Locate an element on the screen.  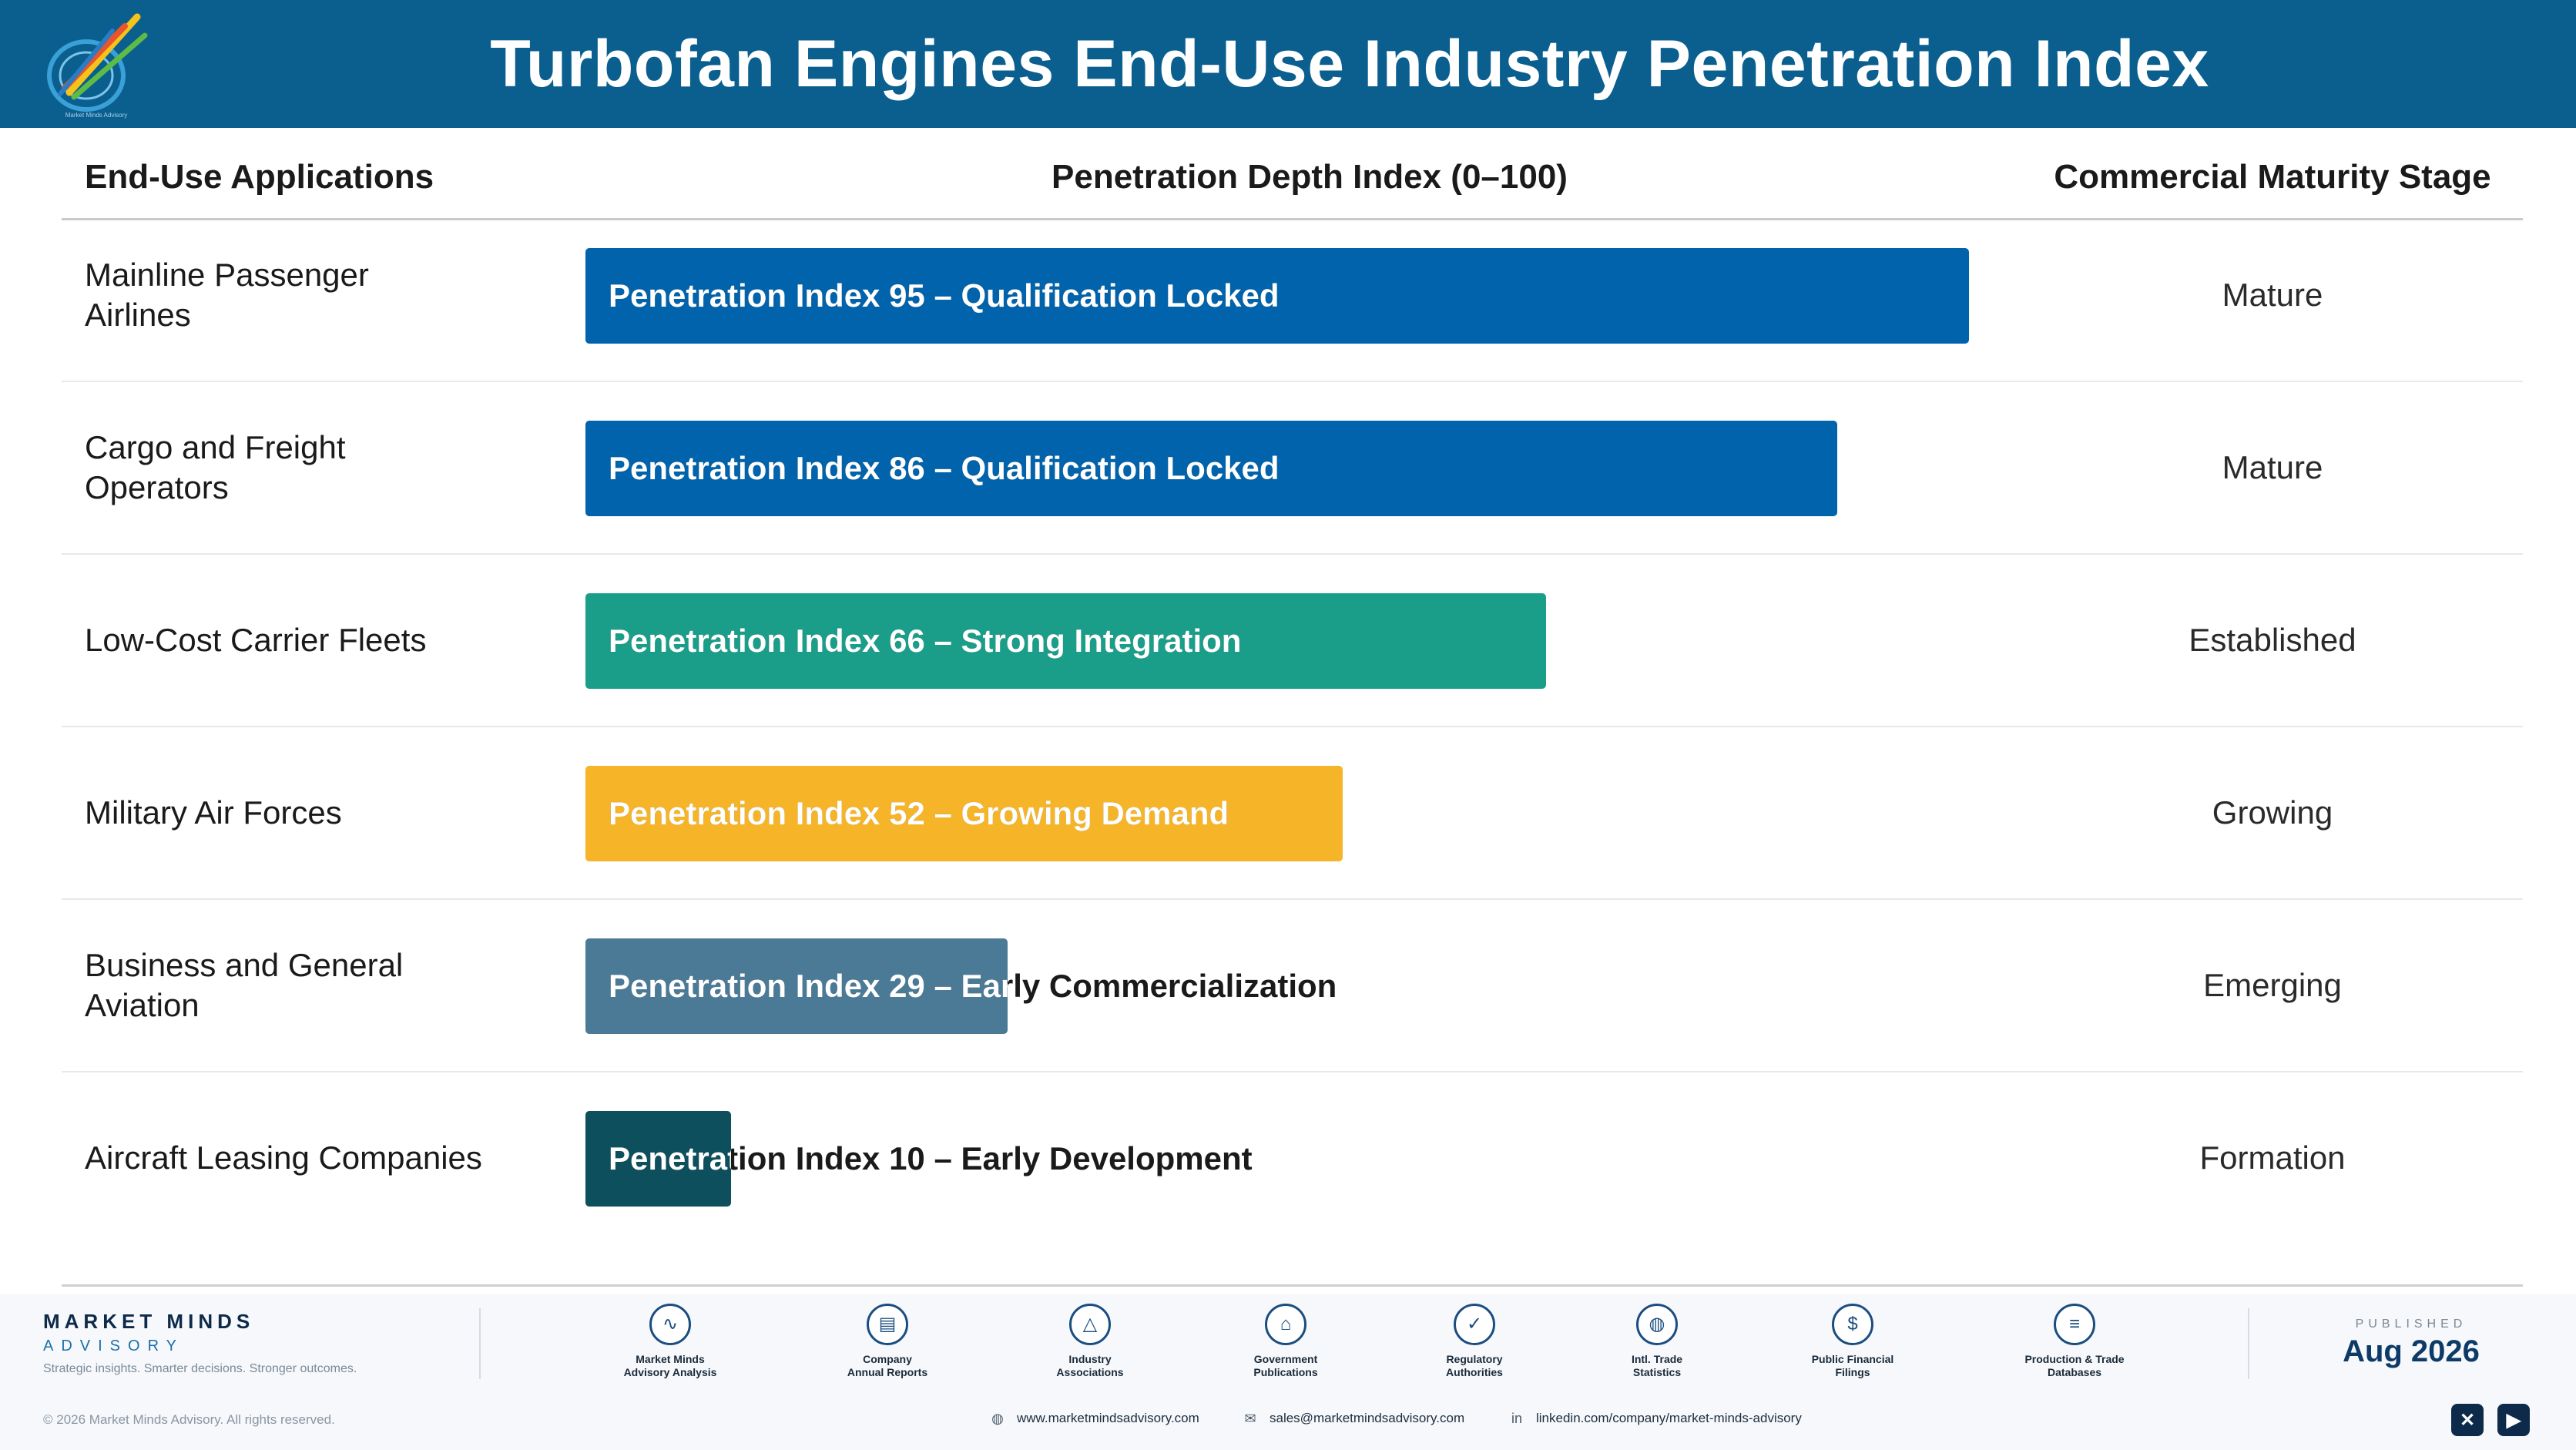
published-label: PUBLISHED is located at coordinates (2411, 1324).